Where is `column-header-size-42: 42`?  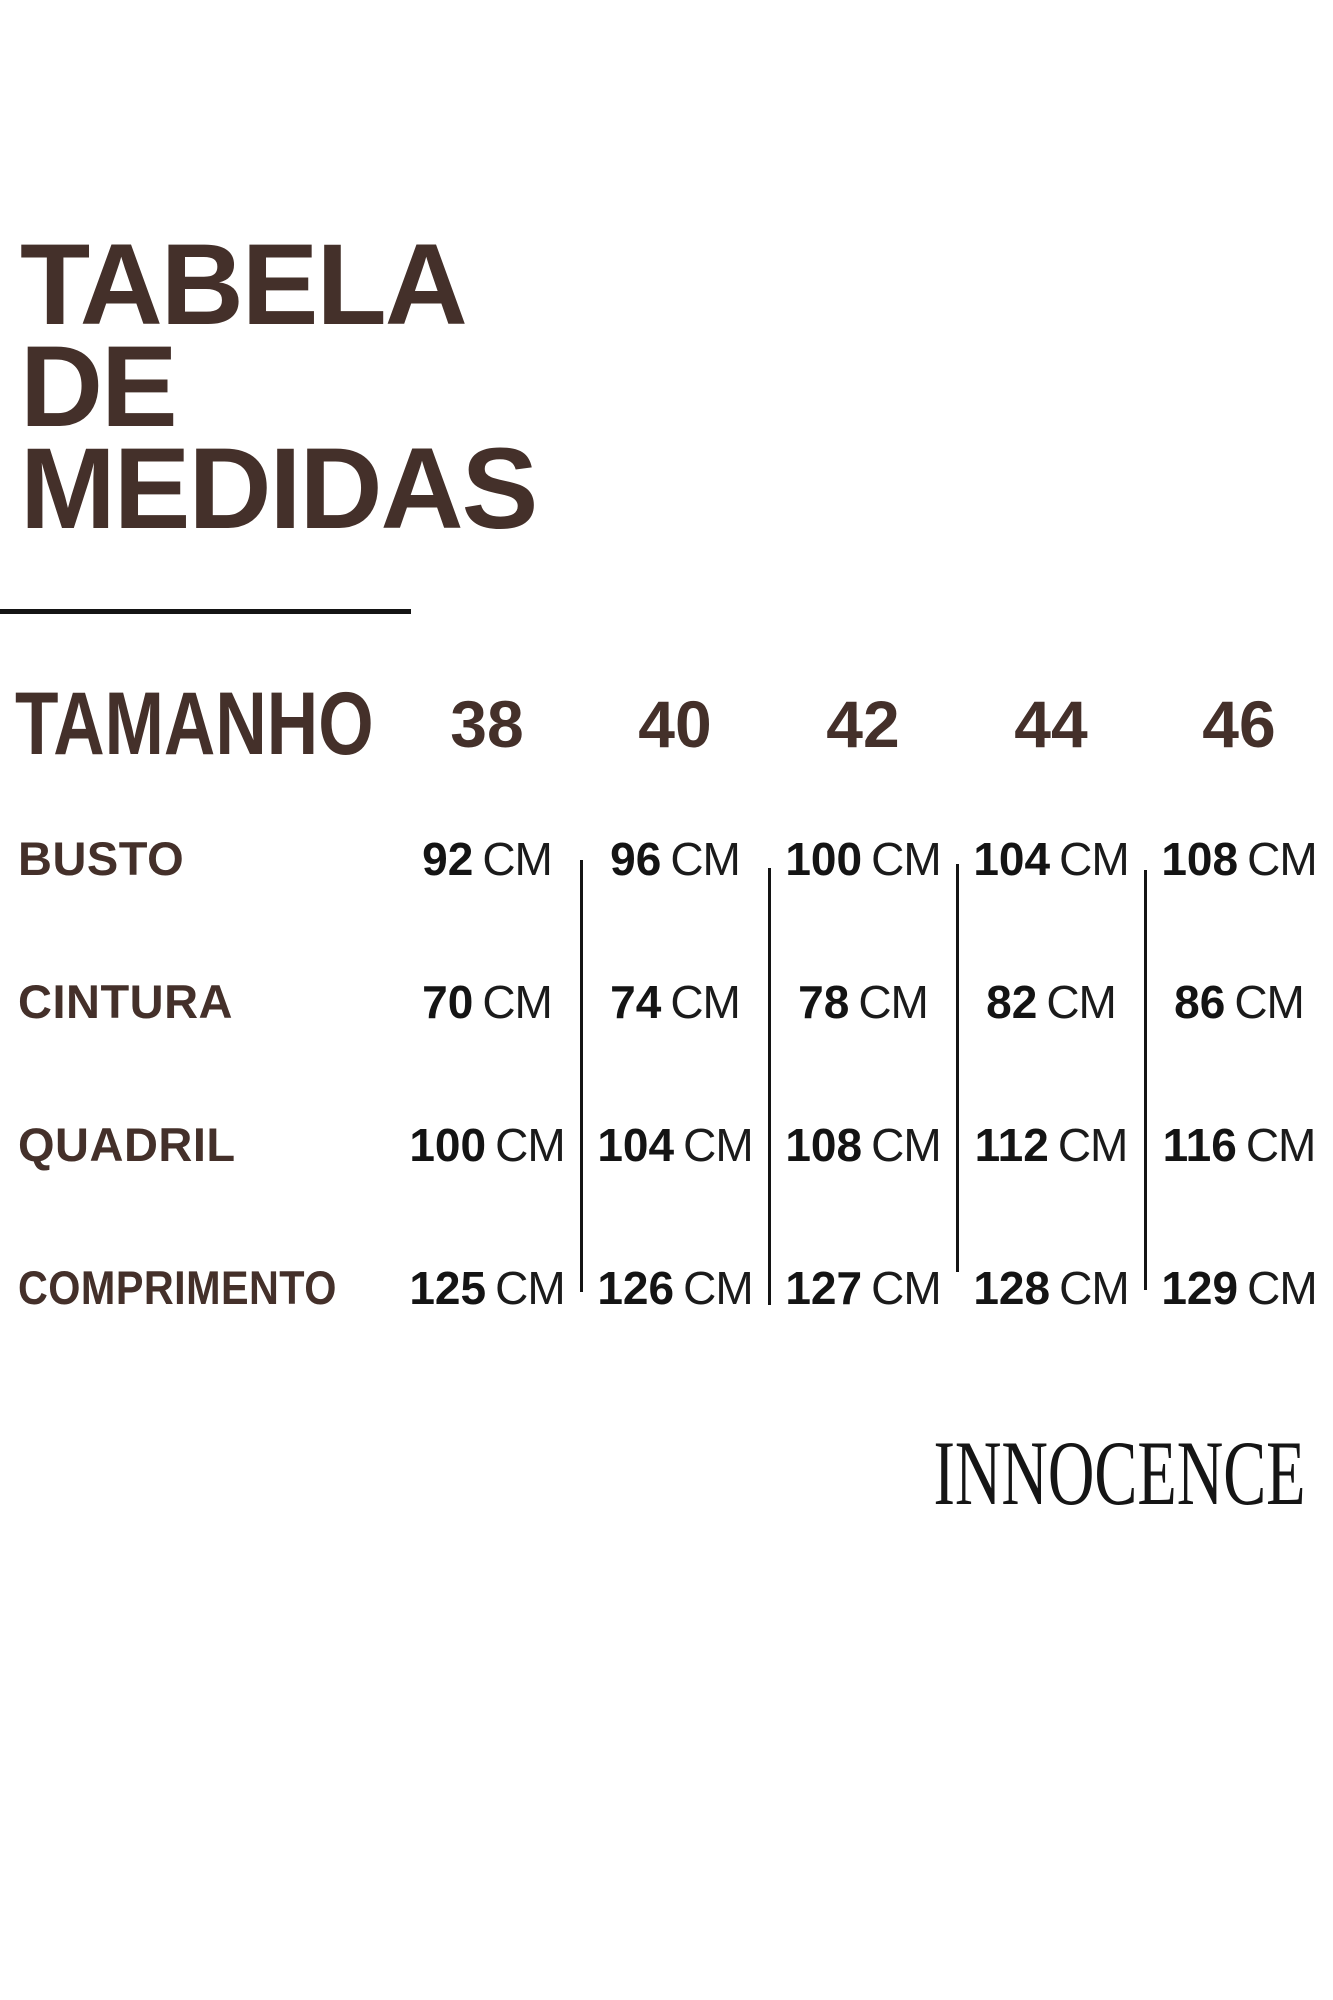
column-header-size-42: 42 is located at coordinates (863, 723).